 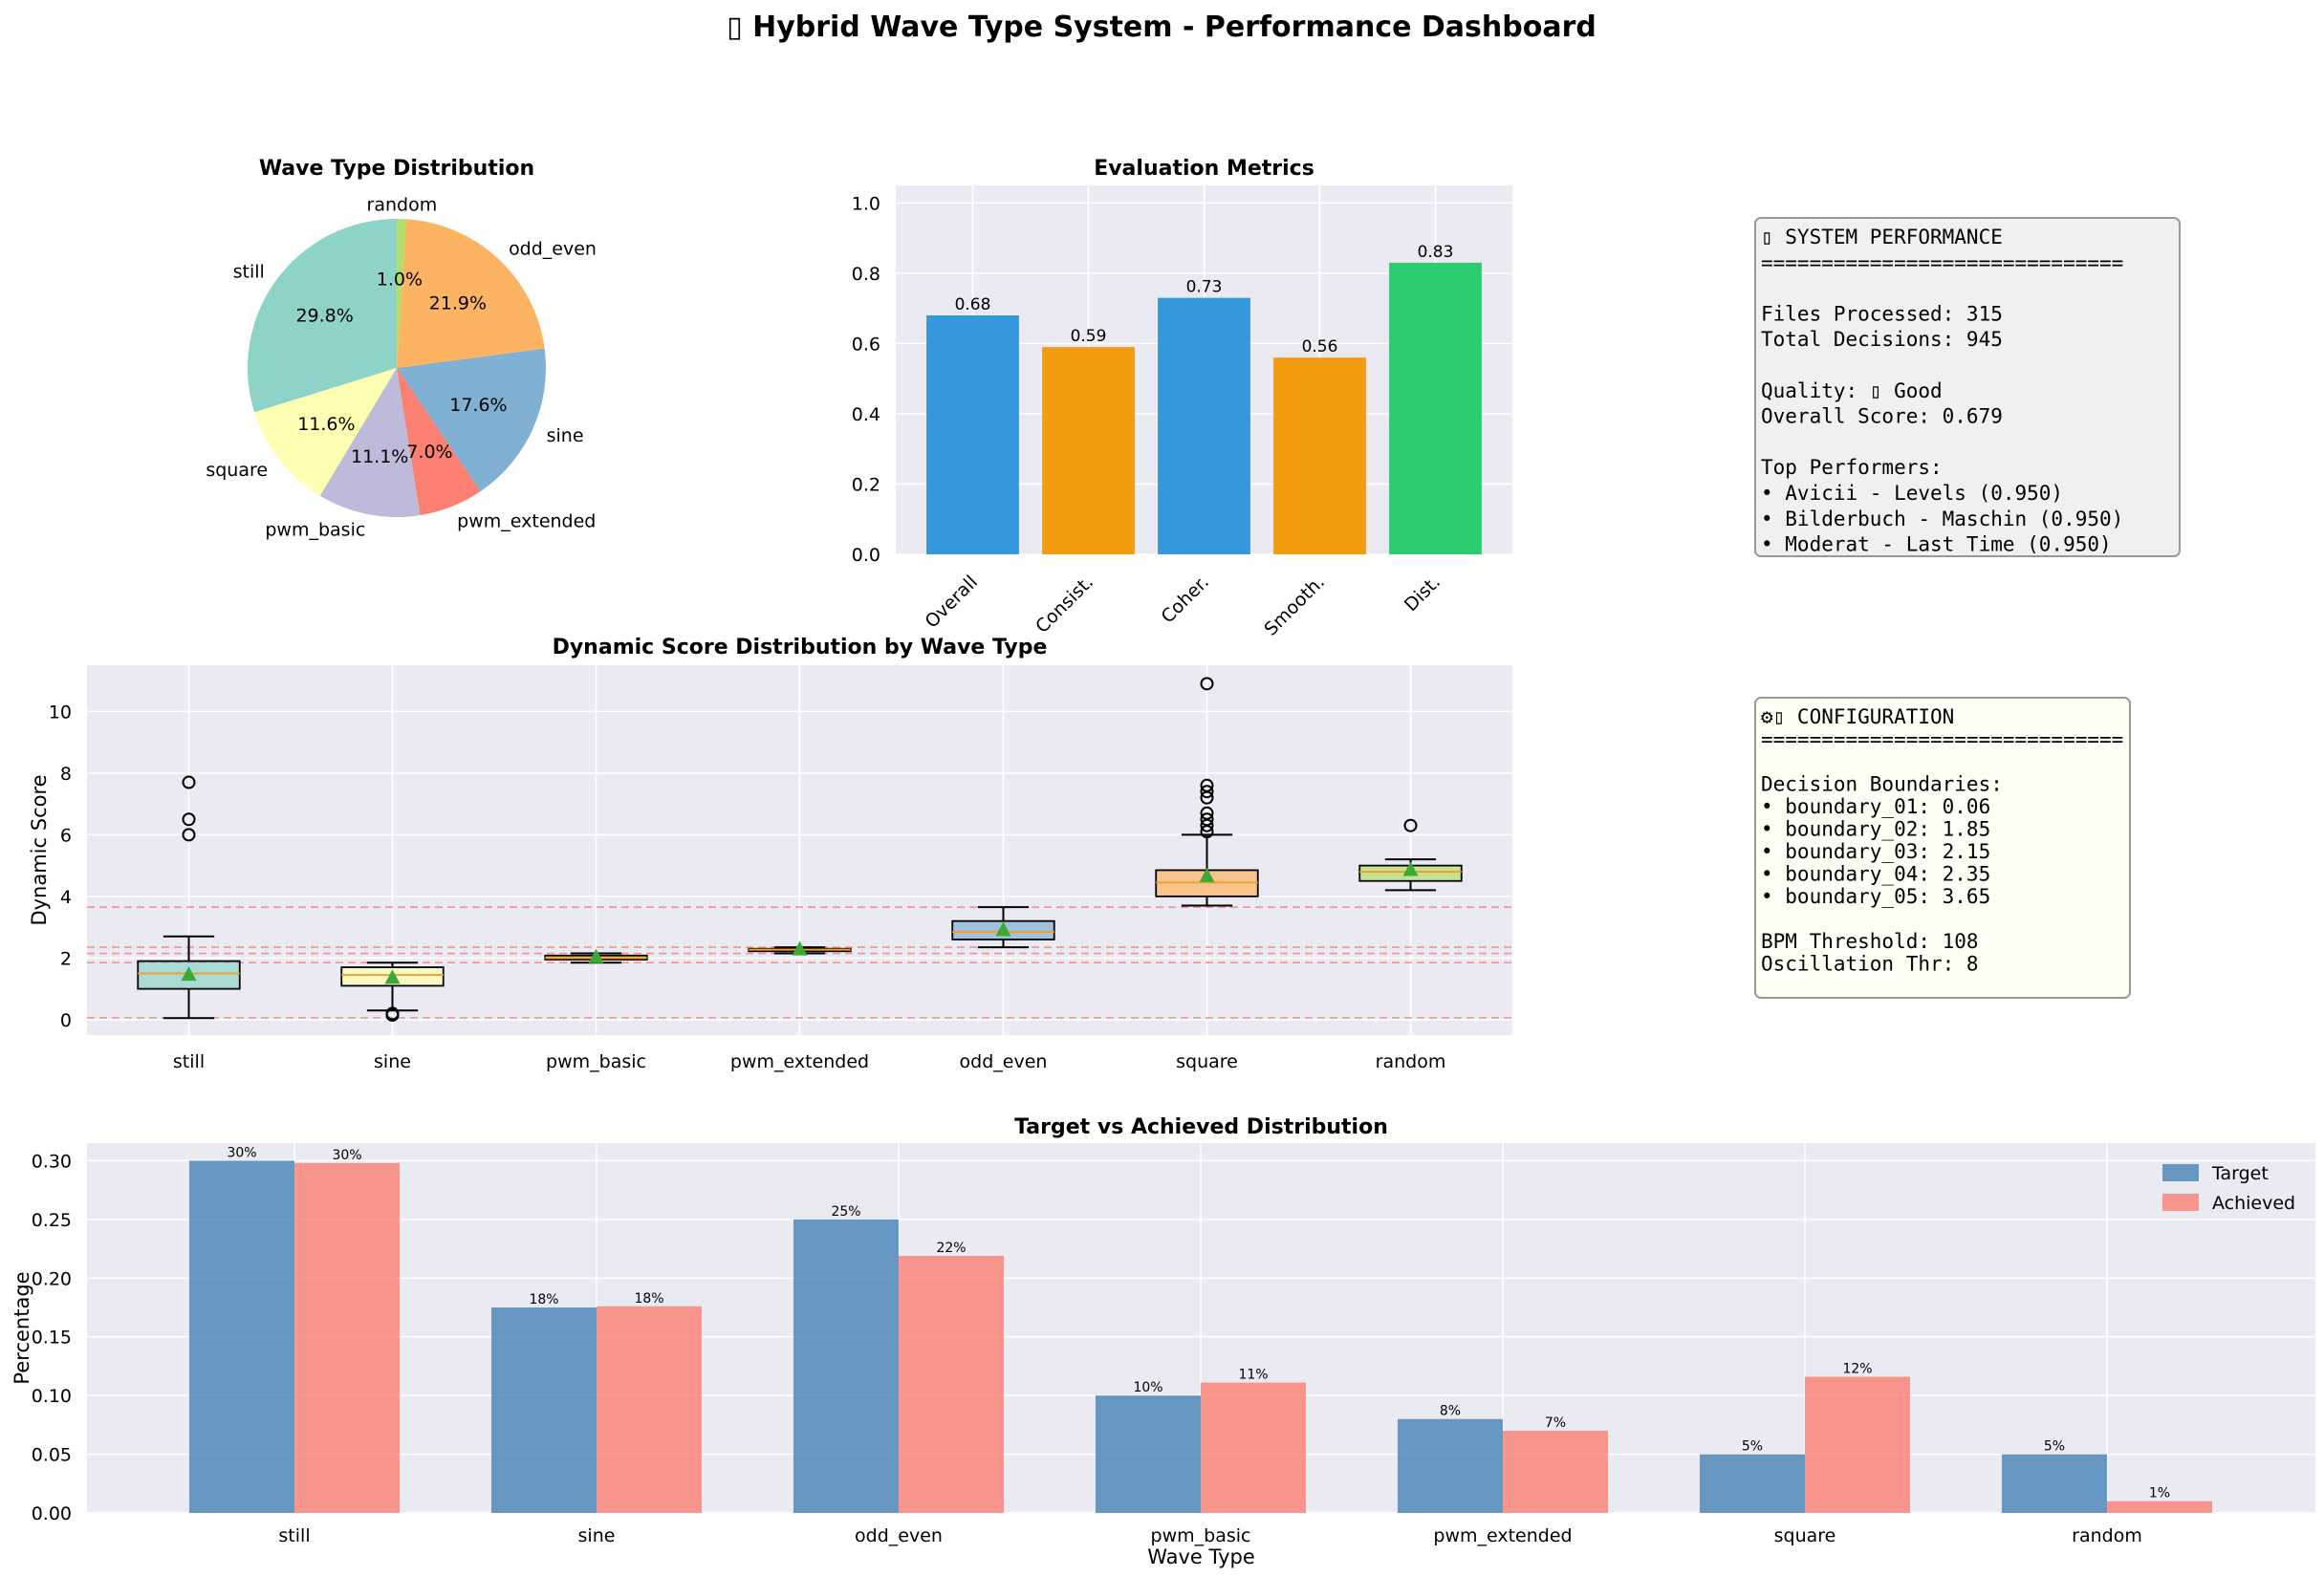 I want to click on metrics-xtick-label: Dist., so click(x=1422, y=594).